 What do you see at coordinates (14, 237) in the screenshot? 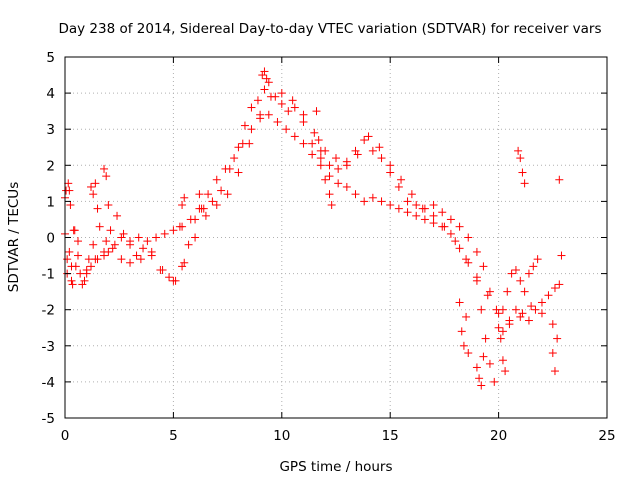
I see `y-axis-label: SDTVAR / TECUs` at bounding box center [14, 237].